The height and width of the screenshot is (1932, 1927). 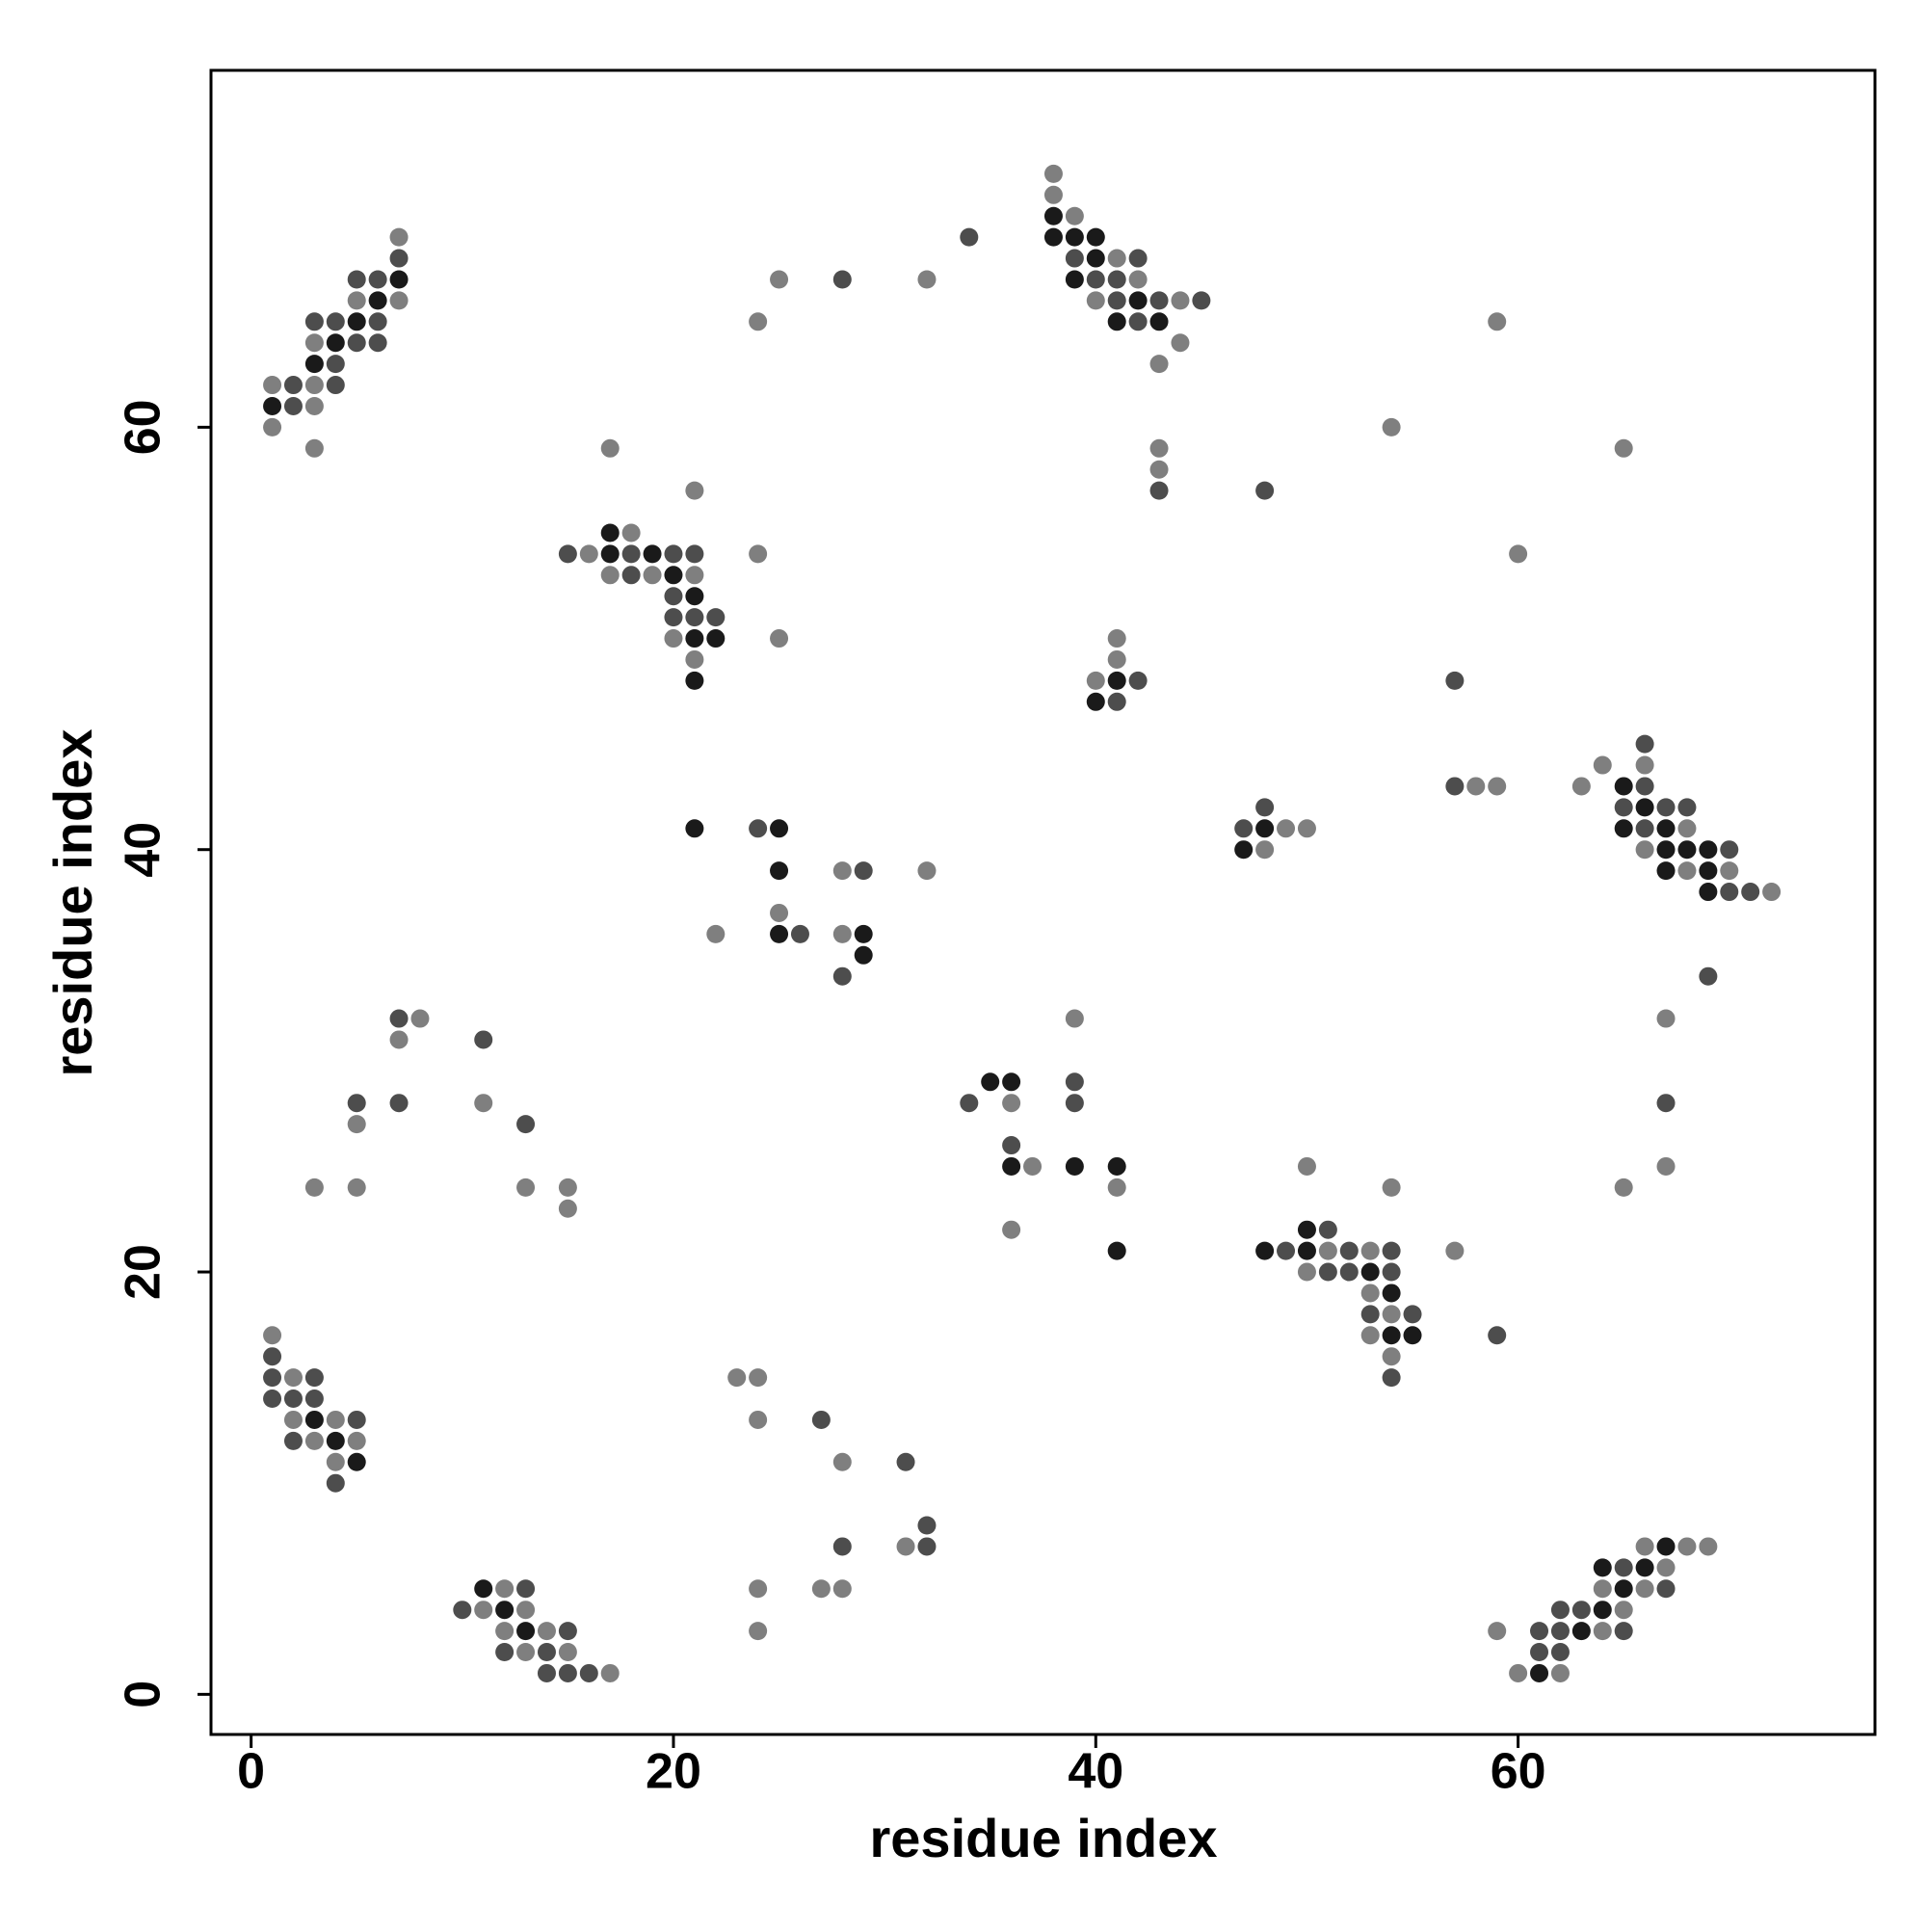 What do you see at coordinates (1518, 1772) in the screenshot?
I see `x-tick-label: 60` at bounding box center [1518, 1772].